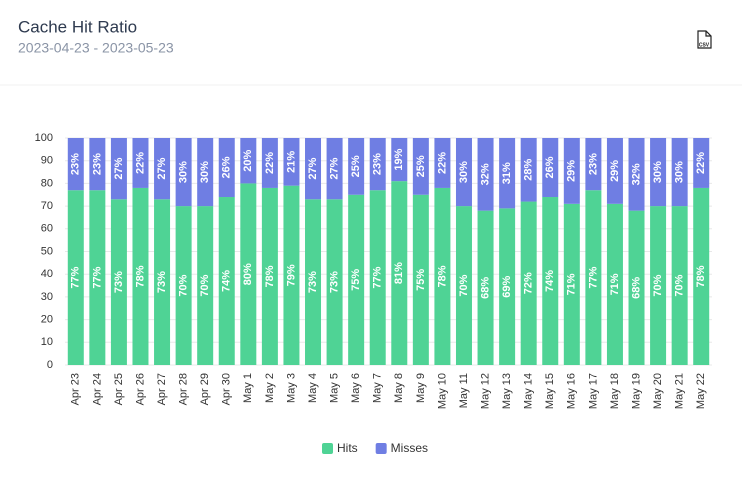 The width and height of the screenshot is (742, 500). I want to click on x-tick-label: May 7, so click(378, 388).